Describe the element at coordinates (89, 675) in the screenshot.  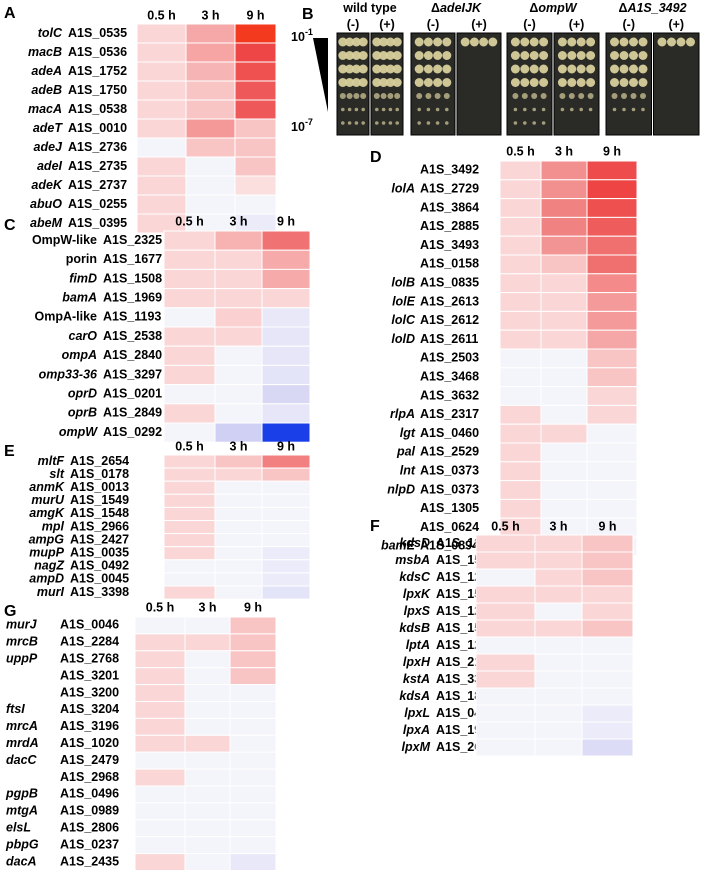
I see `locus-tag: A1S_3201` at that location.